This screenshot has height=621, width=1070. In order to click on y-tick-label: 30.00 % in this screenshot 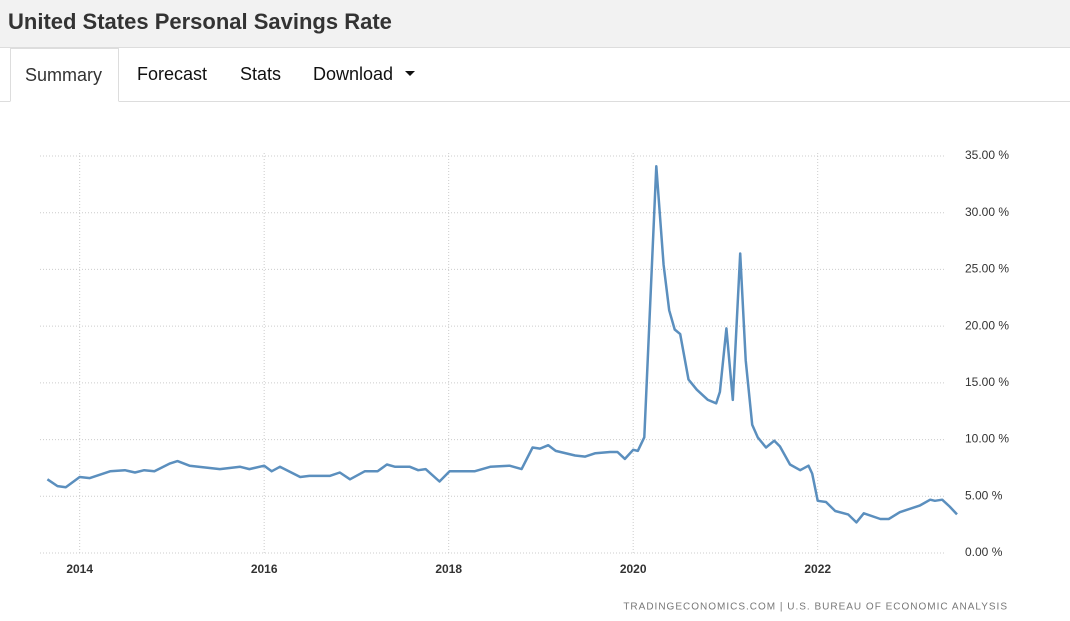, I will do `click(987, 212)`.